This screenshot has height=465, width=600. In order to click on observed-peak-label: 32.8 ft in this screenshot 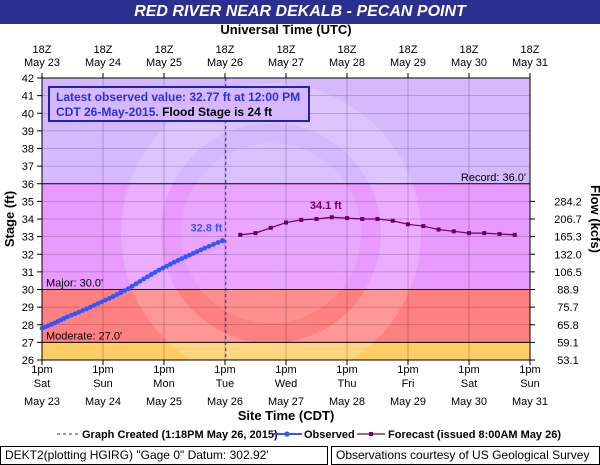, I will do `click(207, 229)`.